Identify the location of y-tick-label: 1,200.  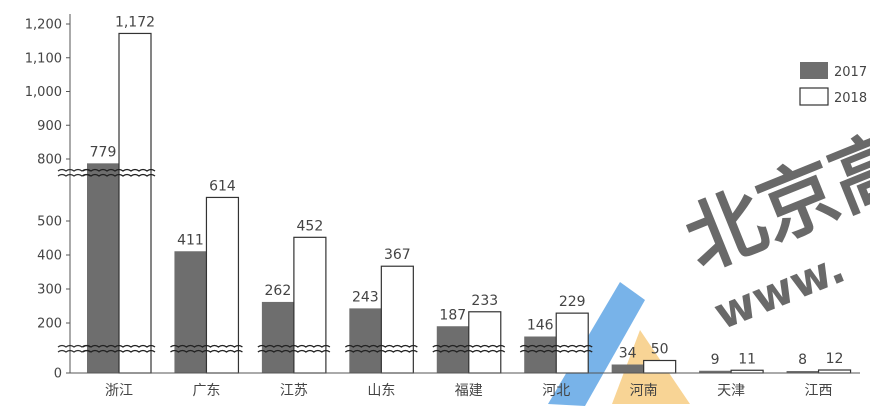
(43, 25).